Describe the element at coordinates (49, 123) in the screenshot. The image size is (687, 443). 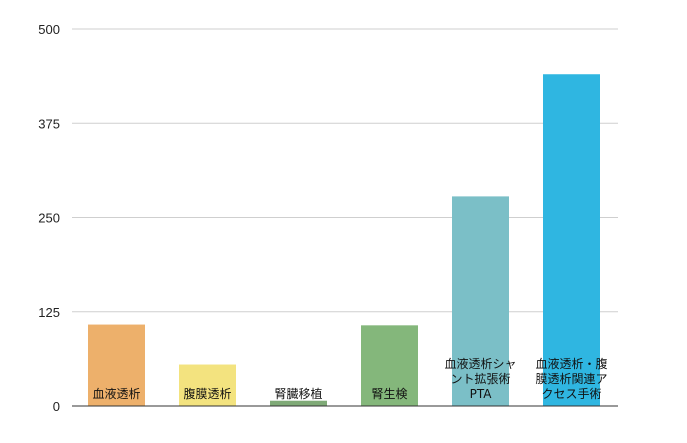
I see `y-tick-label-375: 375` at that location.